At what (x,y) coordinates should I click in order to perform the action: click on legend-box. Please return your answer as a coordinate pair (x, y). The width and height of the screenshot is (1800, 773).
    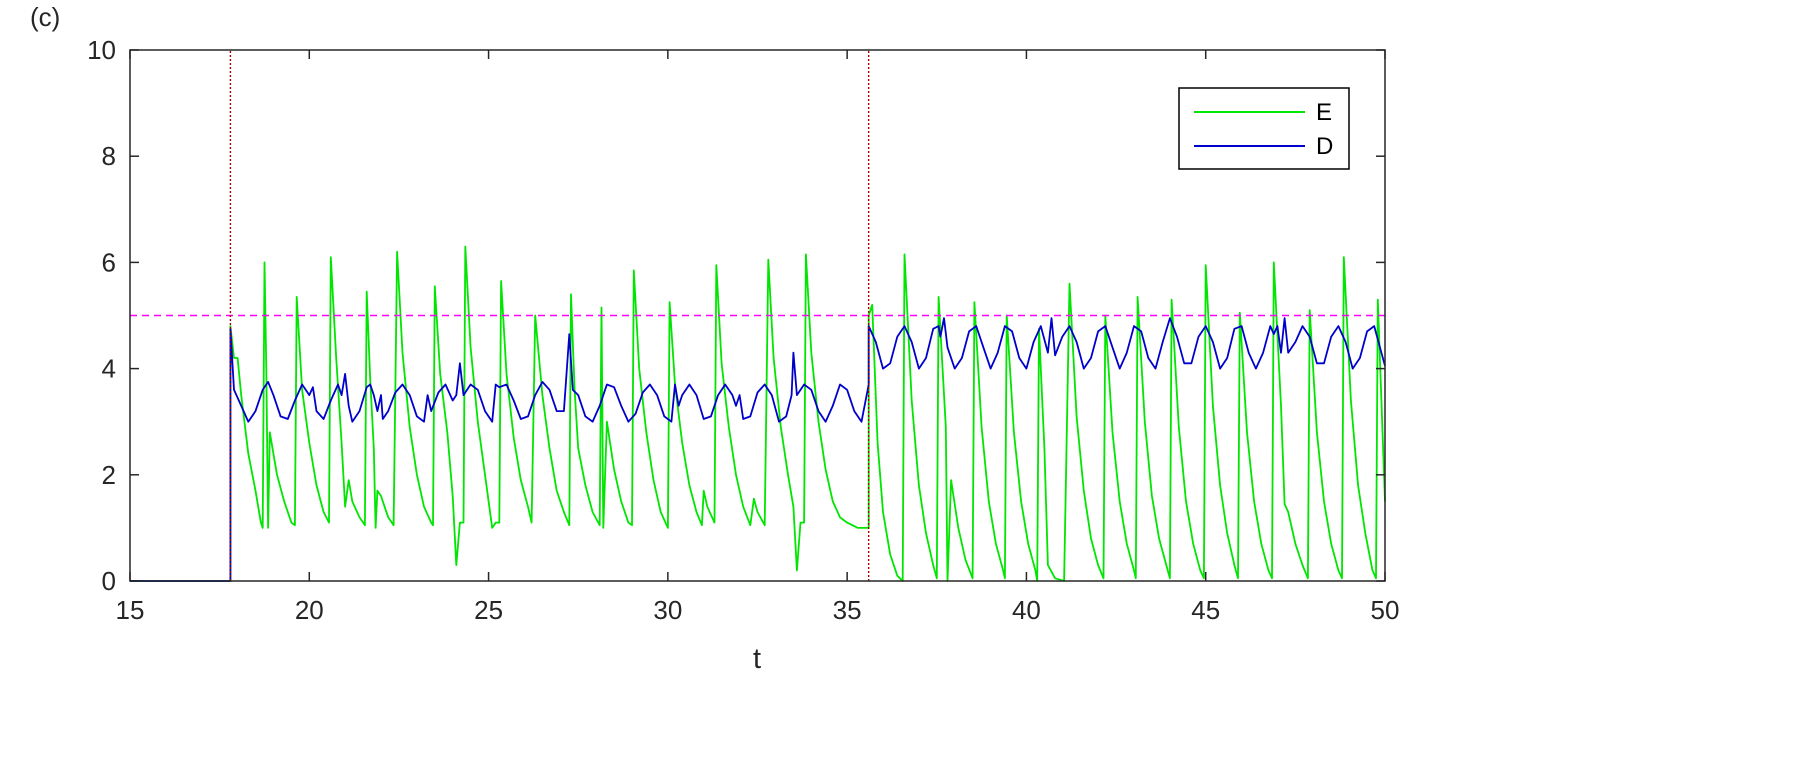
    Looking at the image, I should click on (1264, 128).